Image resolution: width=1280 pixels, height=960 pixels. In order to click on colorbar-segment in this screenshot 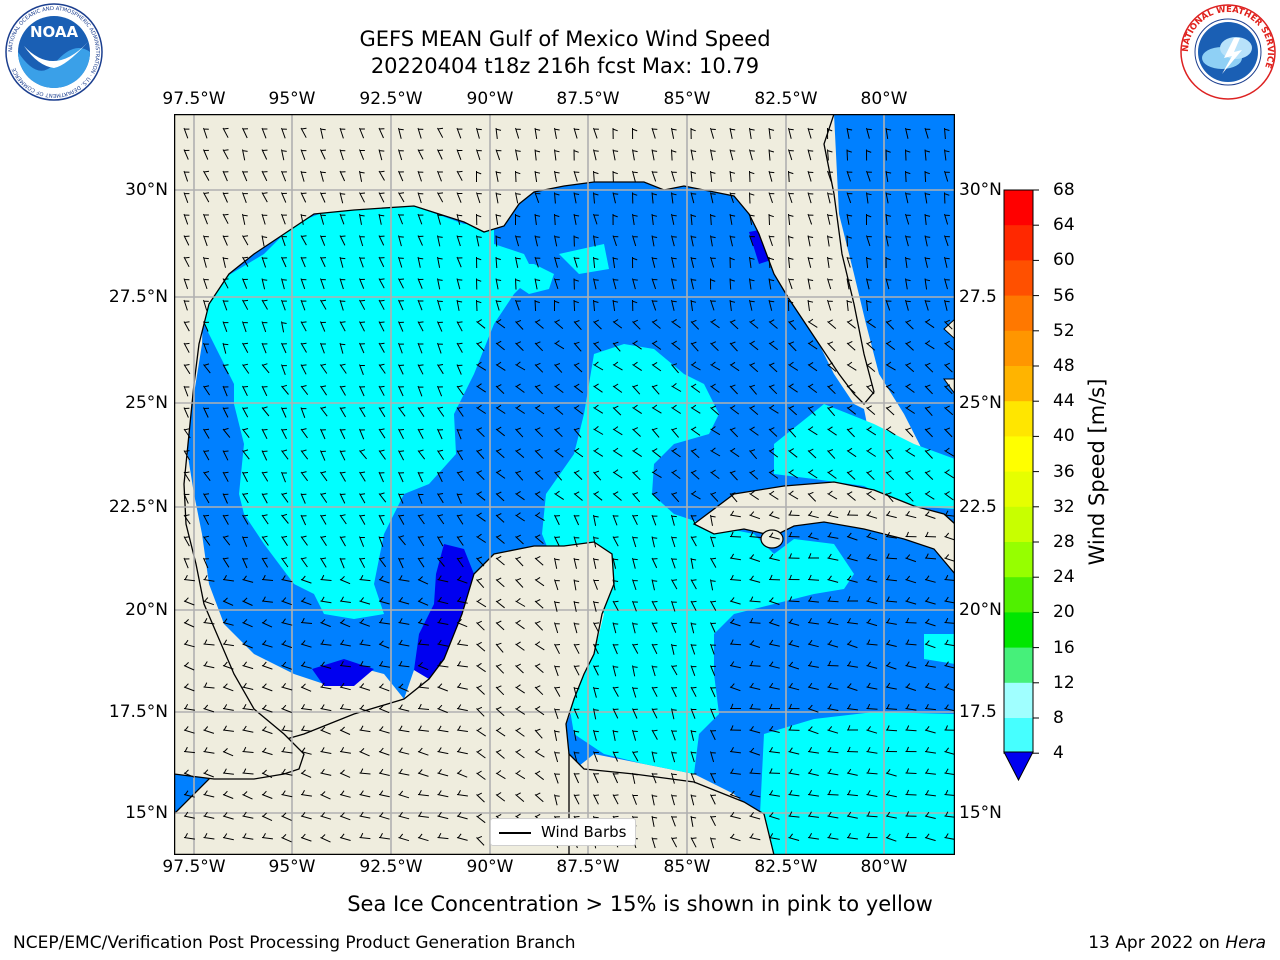, I will do `click(1018, 278)`.